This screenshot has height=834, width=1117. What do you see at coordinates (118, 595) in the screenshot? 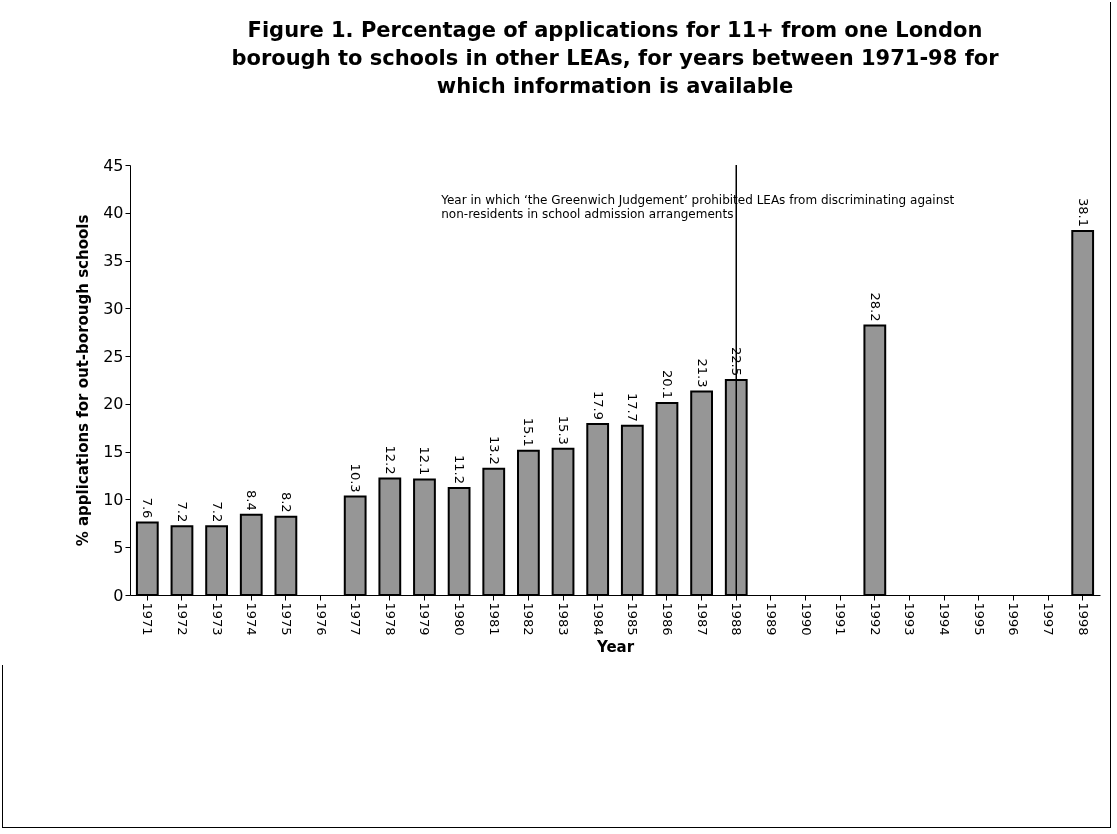
I see `y-tick-label: 0` at bounding box center [118, 595].